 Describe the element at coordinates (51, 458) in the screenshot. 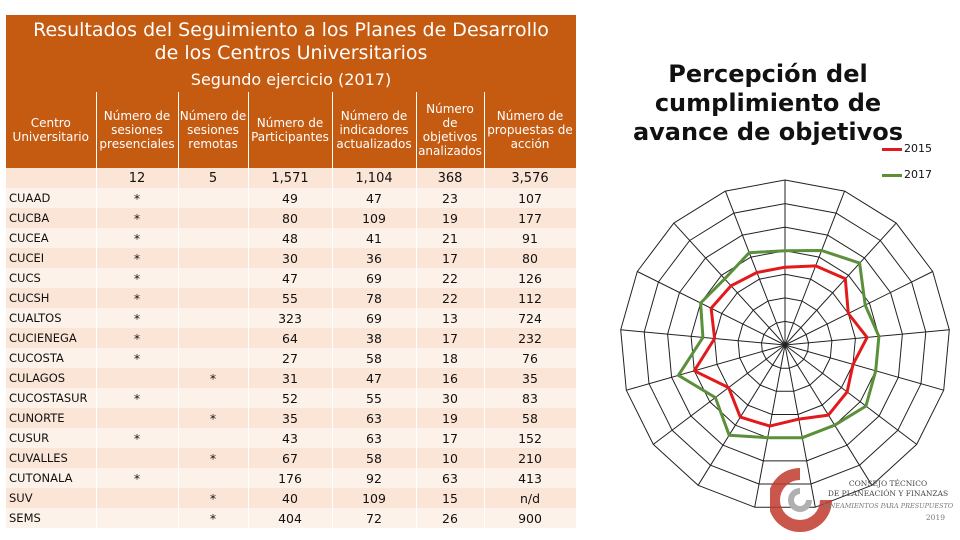

I see `center-name-cell: CUVALLES` at that location.